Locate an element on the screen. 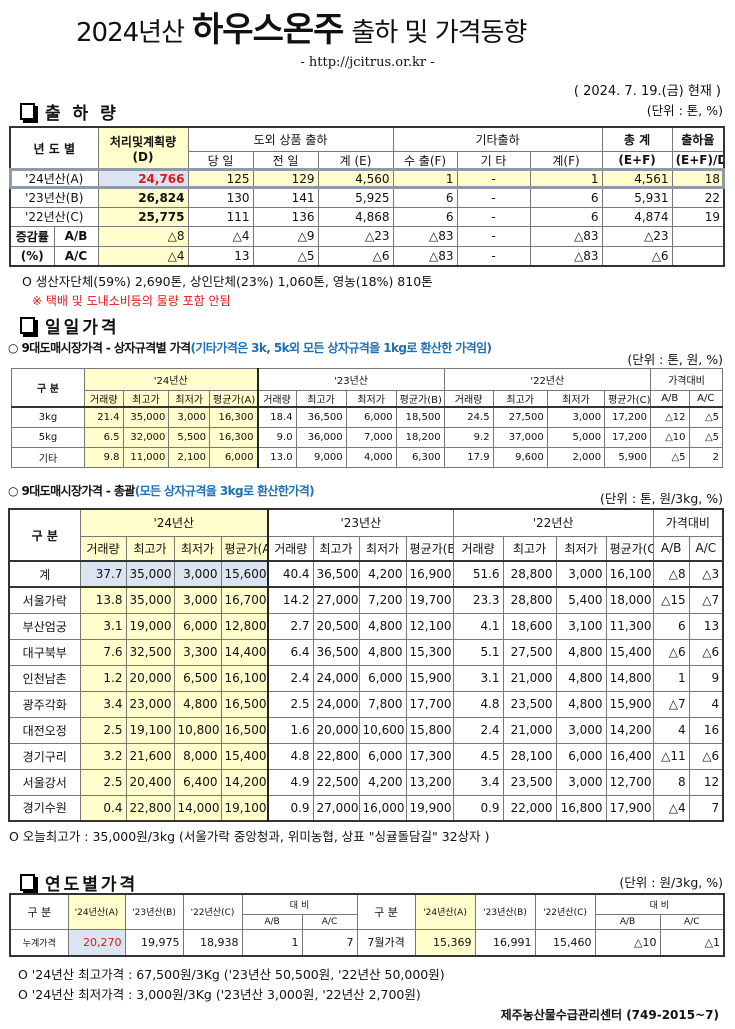 The image size is (735, 1029). row-label: '22년산(C) is located at coordinates (54, 216).